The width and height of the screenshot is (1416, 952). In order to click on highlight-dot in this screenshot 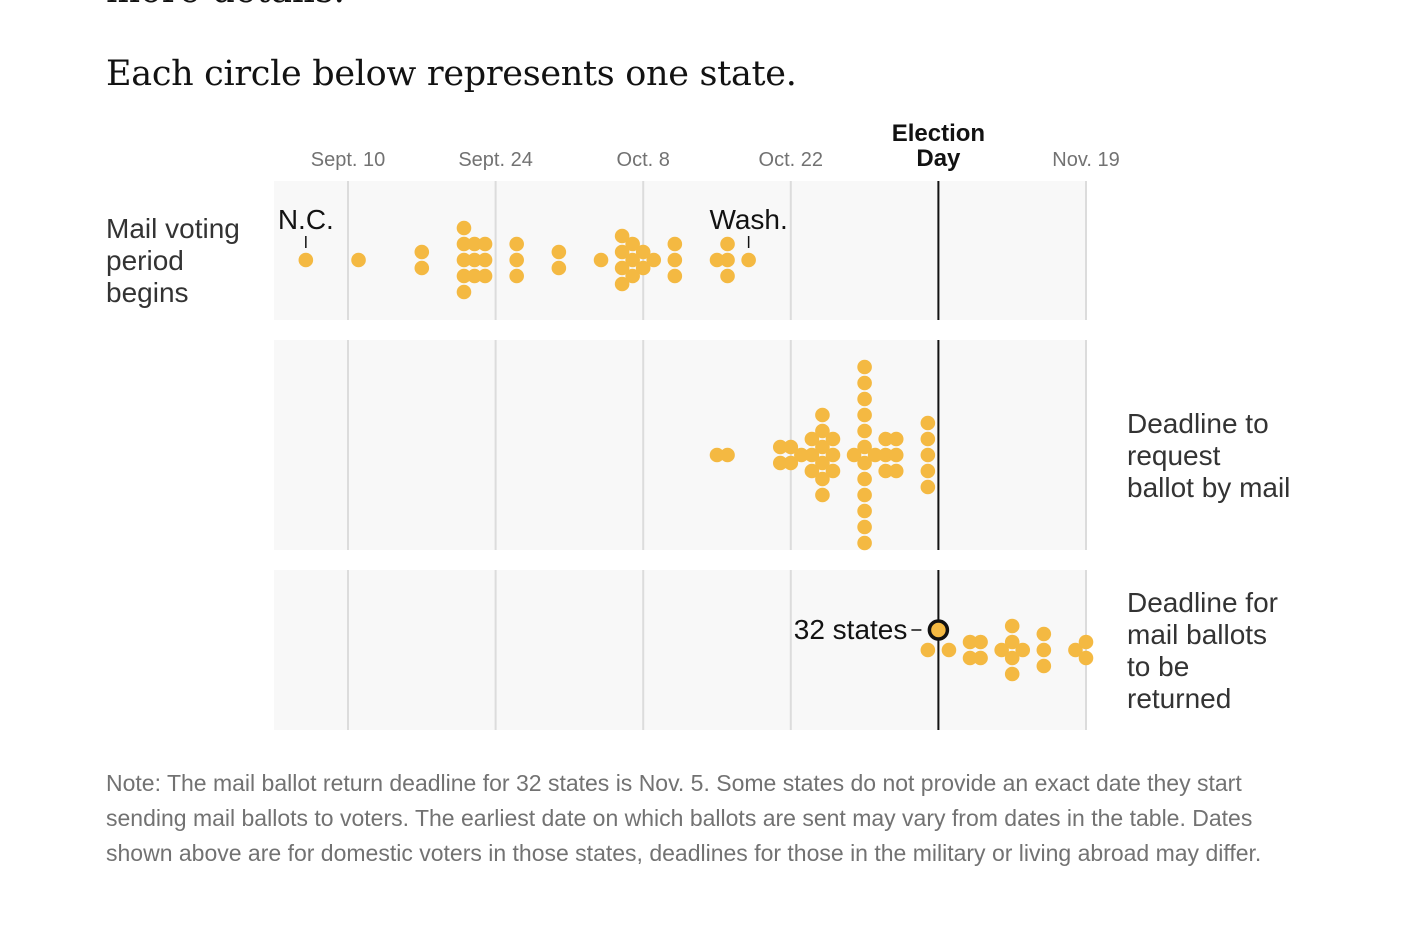, I will do `click(938, 630)`.